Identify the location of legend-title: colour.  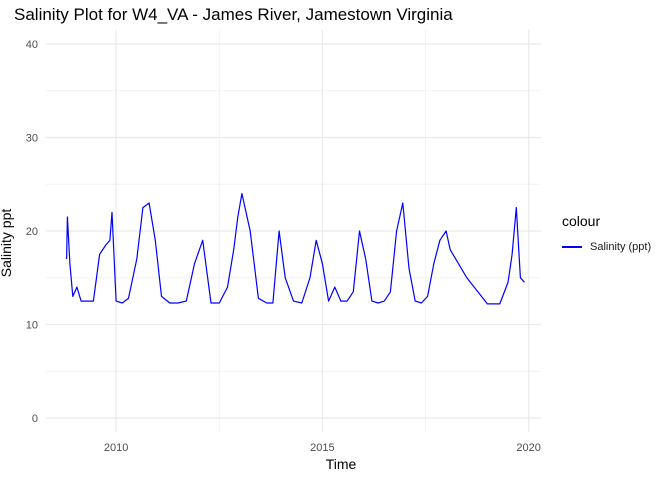
(581, 221).